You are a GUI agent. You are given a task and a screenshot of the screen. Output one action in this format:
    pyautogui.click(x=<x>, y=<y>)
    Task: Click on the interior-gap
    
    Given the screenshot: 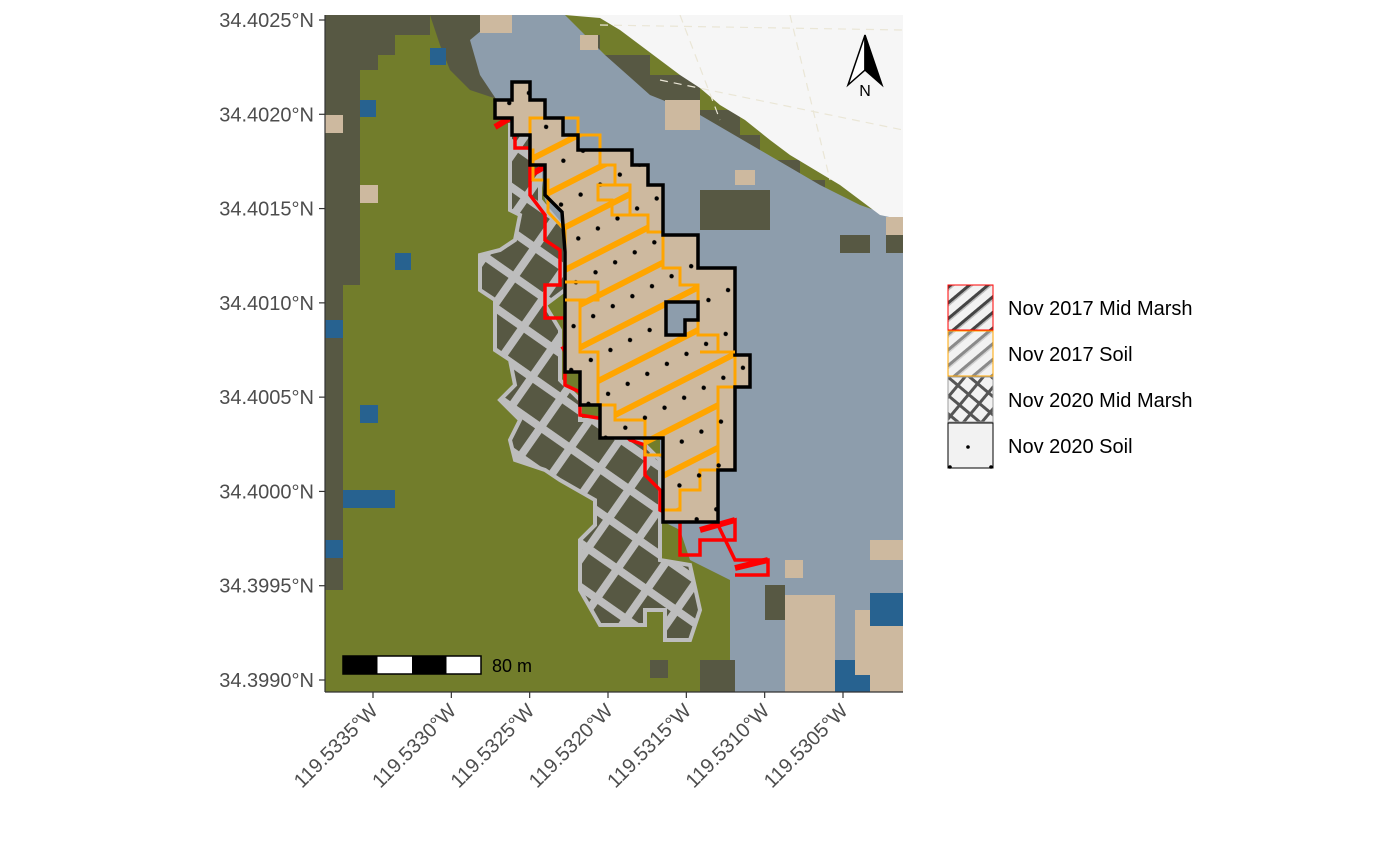 What is the action you would take?
    pyautogui.click(x=682, y=318)
    